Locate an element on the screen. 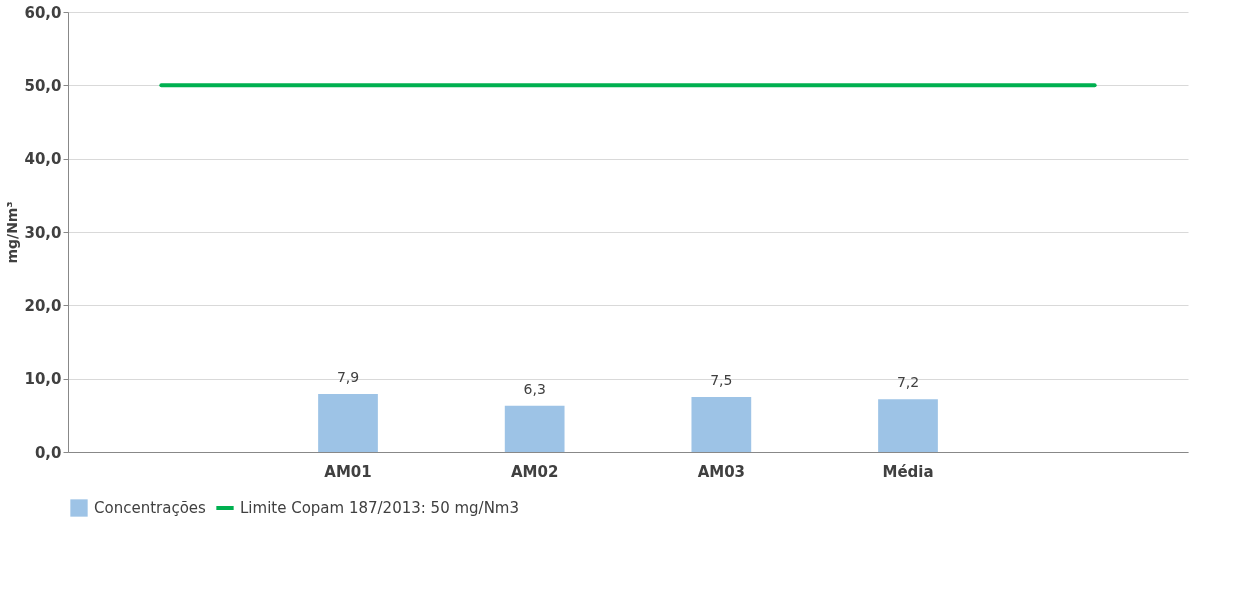  x-tick-label: Média is located at coordinates (908, 471).